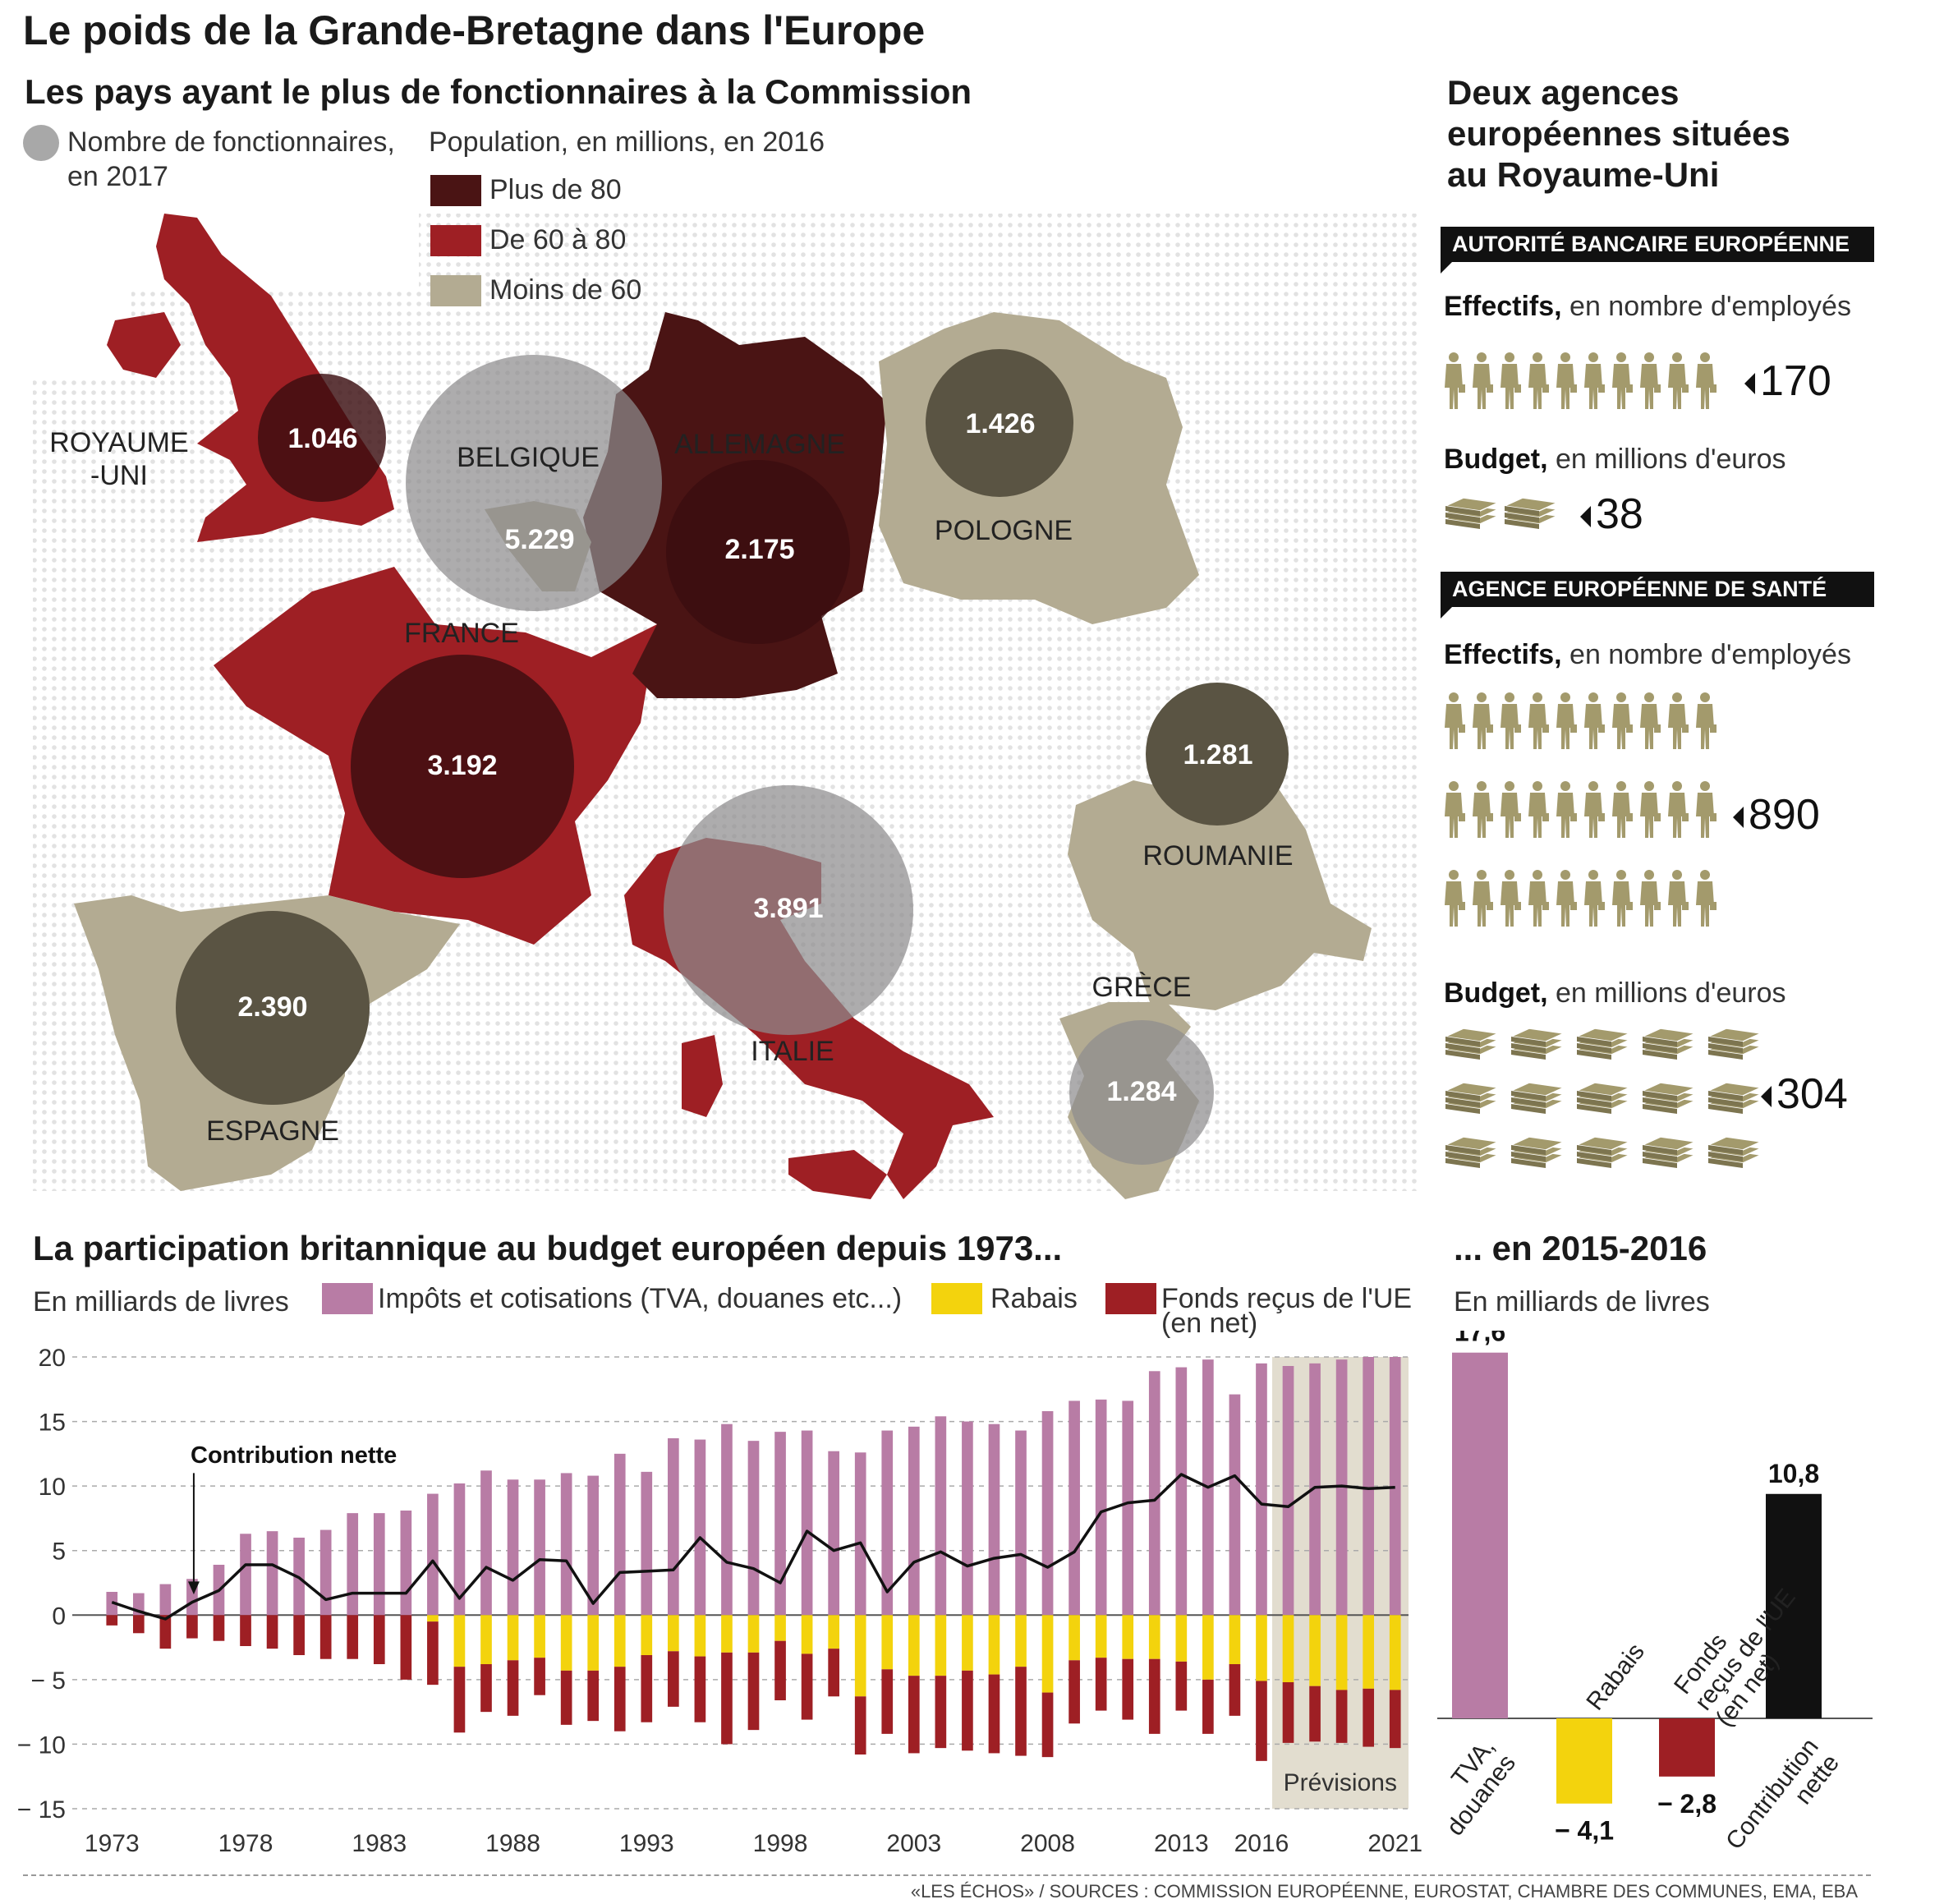  What do you see at coordinates (1584, 1831) in the screenshot?
I see `small-bar-value: − 4,1` at bounding box center [1584, 1831].